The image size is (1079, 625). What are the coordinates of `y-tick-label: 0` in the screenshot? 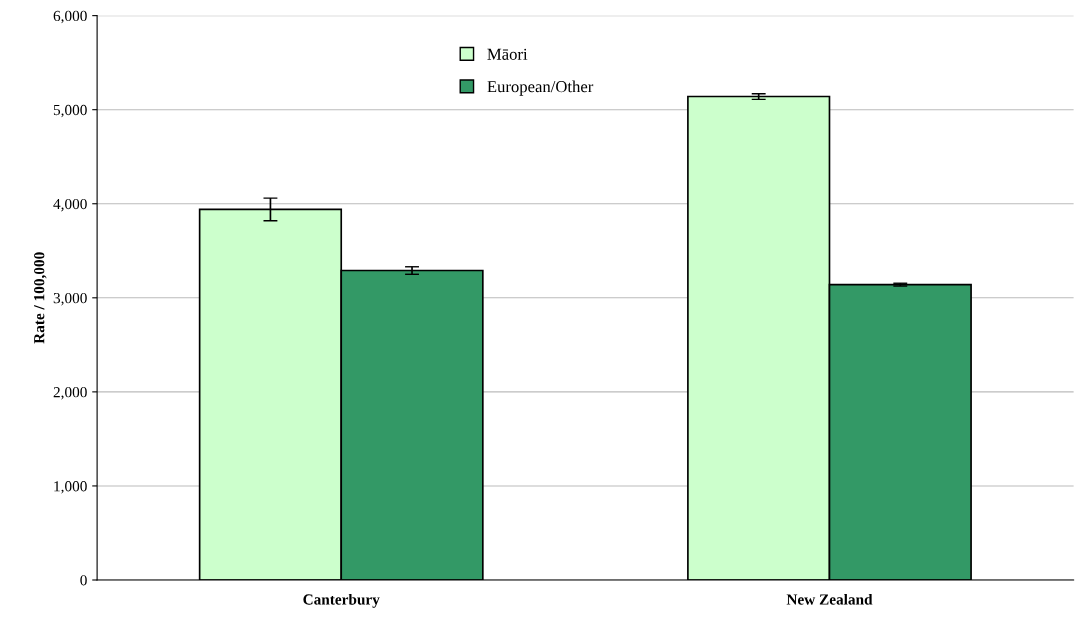 It's located at (83, 580).